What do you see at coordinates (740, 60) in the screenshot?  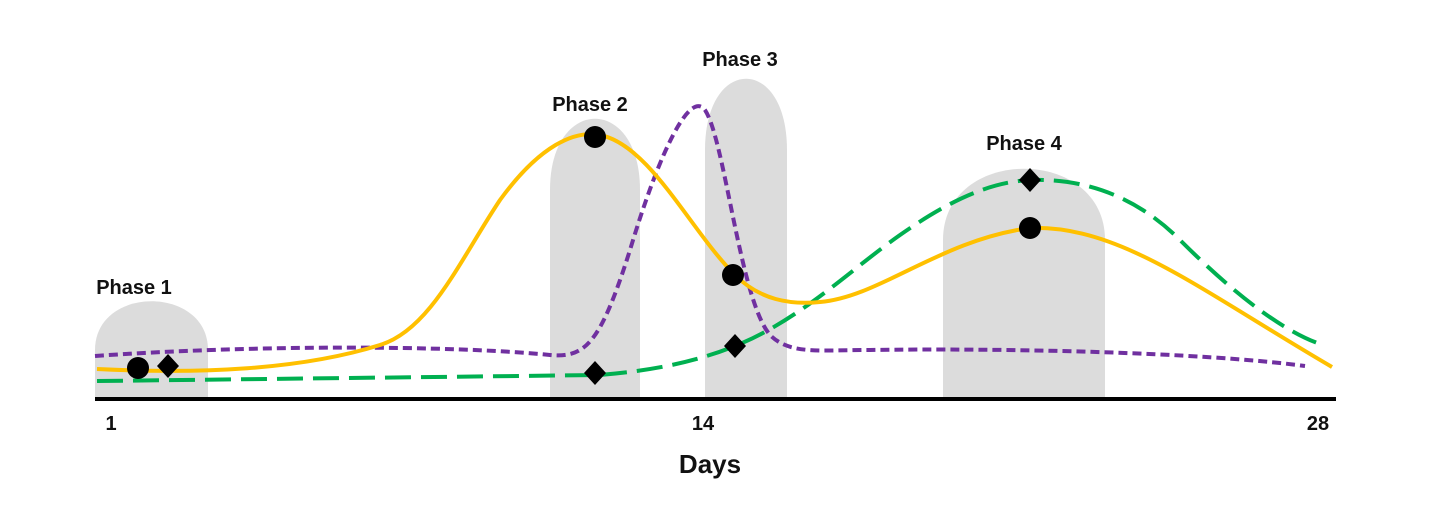 I see `phase-label: Phase 3` at bounding box center [740, 60].